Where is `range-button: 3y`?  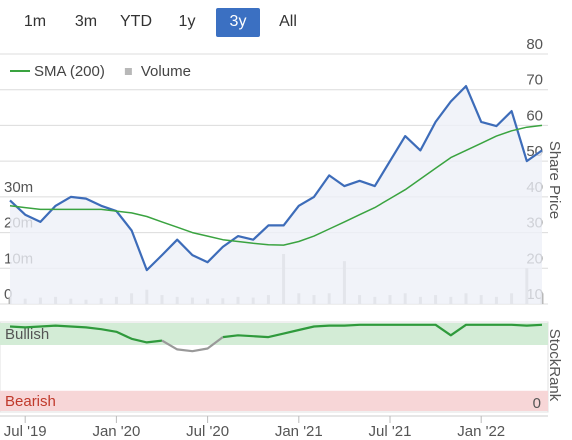 range-button: 3y is located at coordinates (238, 21).